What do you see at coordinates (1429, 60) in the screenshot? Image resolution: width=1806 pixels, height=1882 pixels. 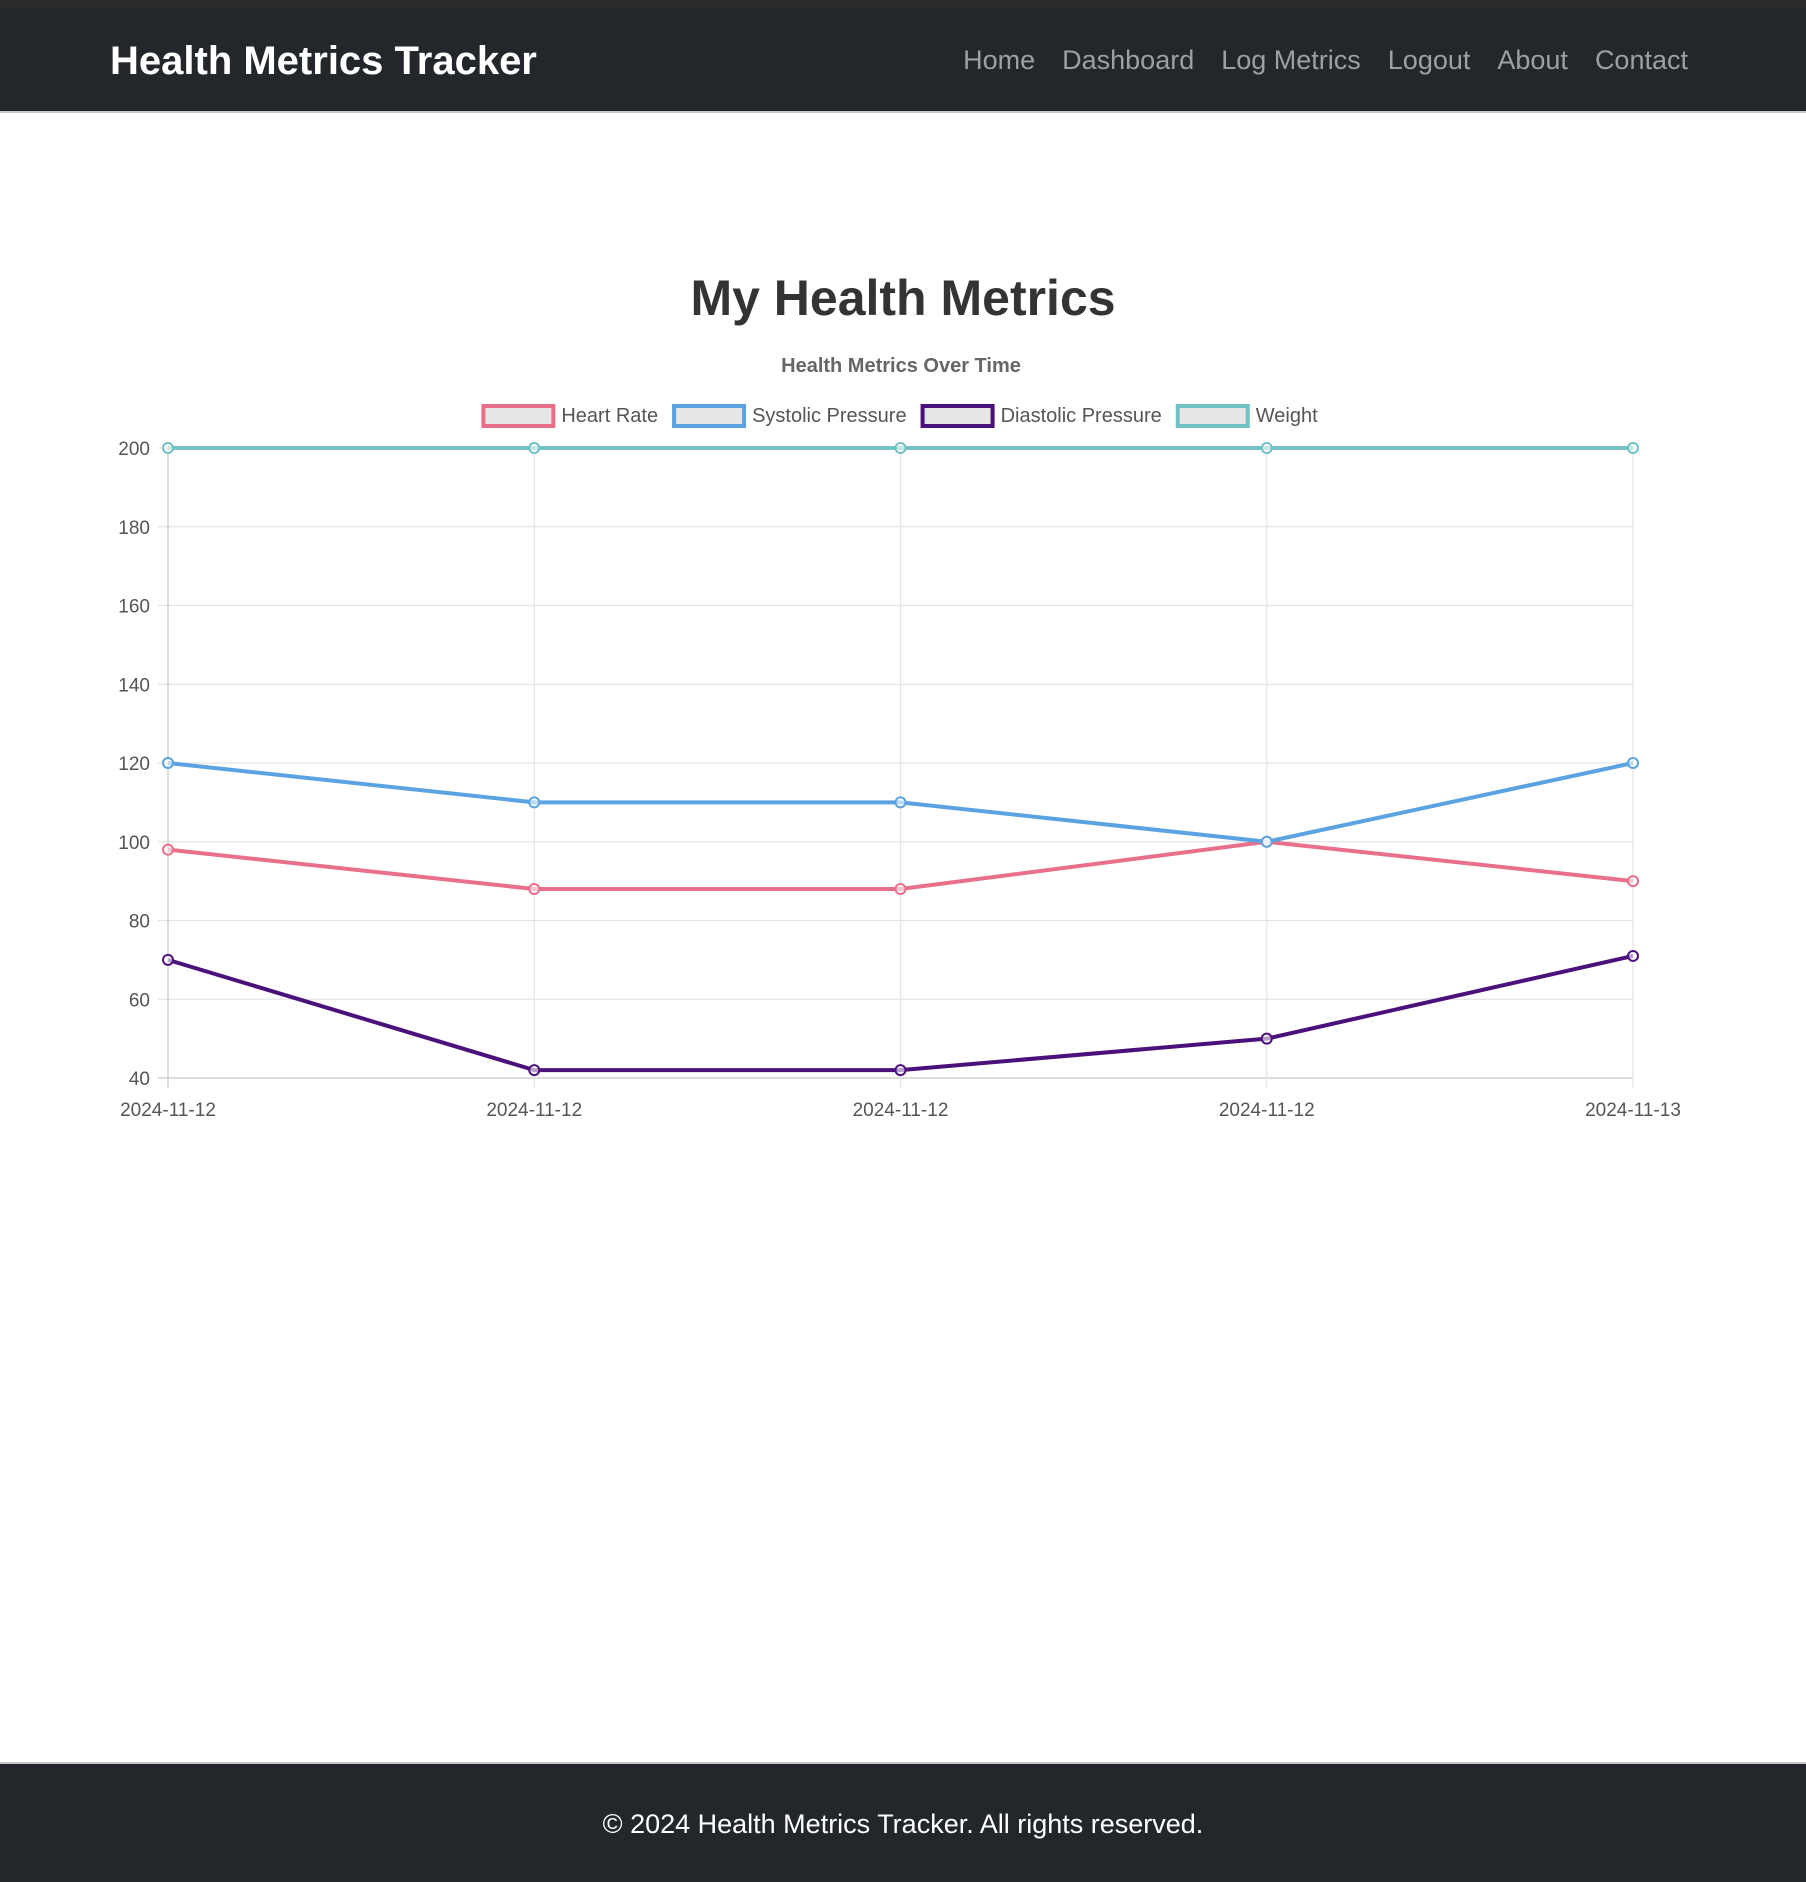 I see `nav-link-logout: Logout` at bounding box center [1429, 60].